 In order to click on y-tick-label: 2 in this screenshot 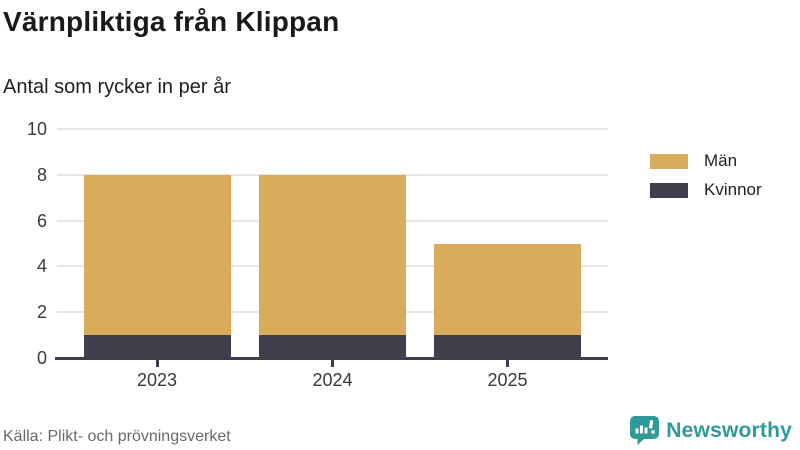, I will do `click(41, 312)`.